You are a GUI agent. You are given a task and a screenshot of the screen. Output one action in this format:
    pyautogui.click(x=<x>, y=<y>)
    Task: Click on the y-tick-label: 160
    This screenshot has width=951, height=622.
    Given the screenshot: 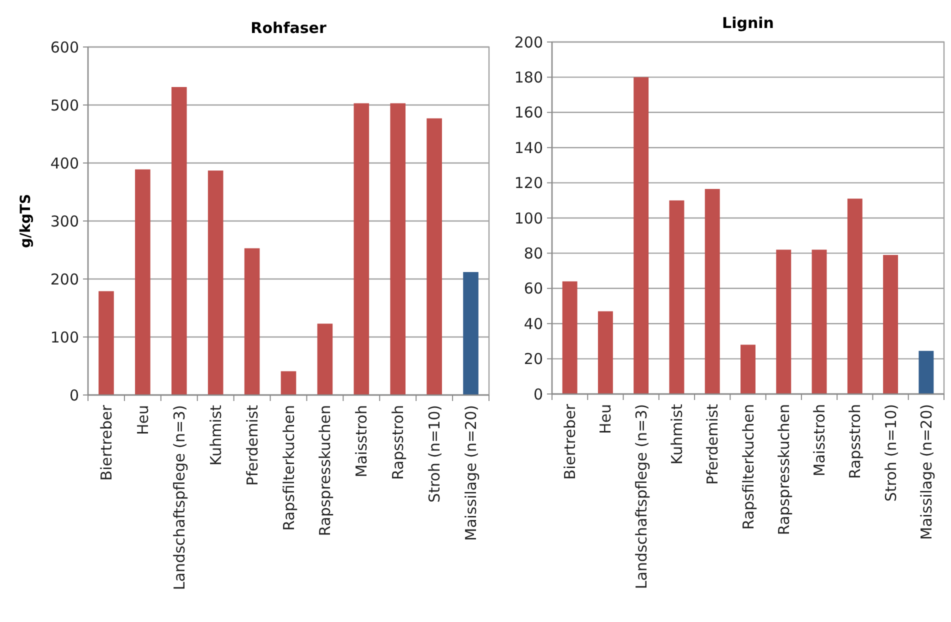 What is the action you would take?
    pyautogui.click(x=528, y=113)
    